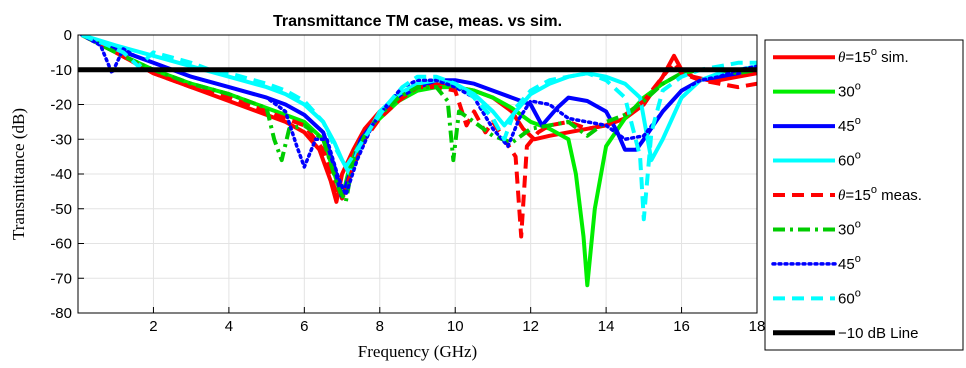 This screenshot has width=966, height=368. I want to click on y-tick-label: -50, so click(61, 209).